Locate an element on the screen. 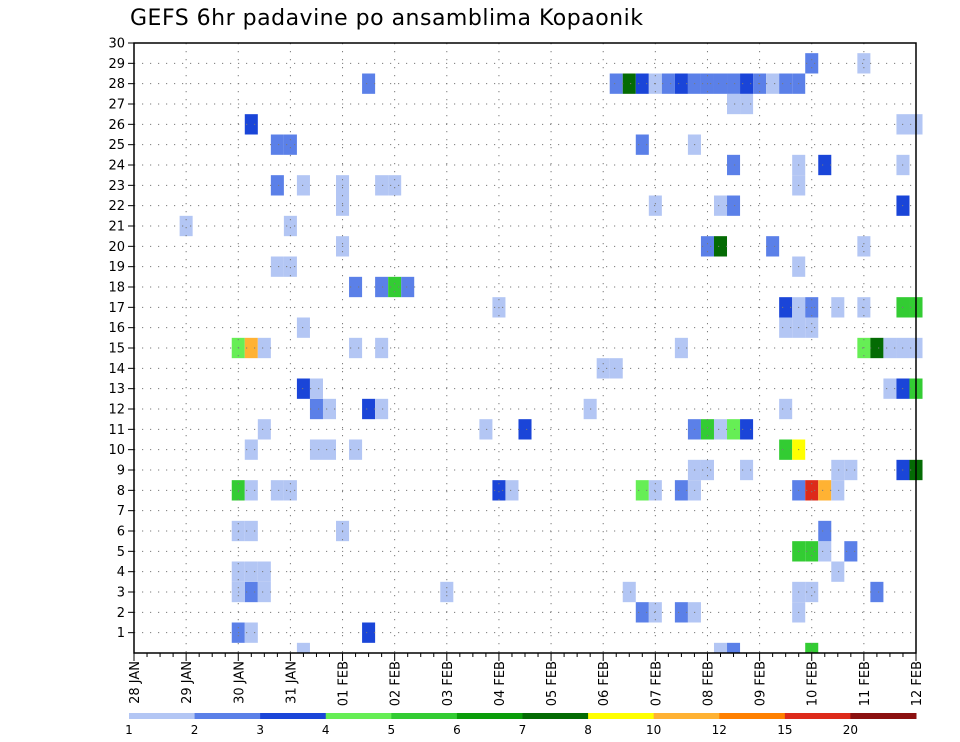 The height and width of the screenshot is (742, 960). y-tick-label: 28 is located at coordinates (116, 84).